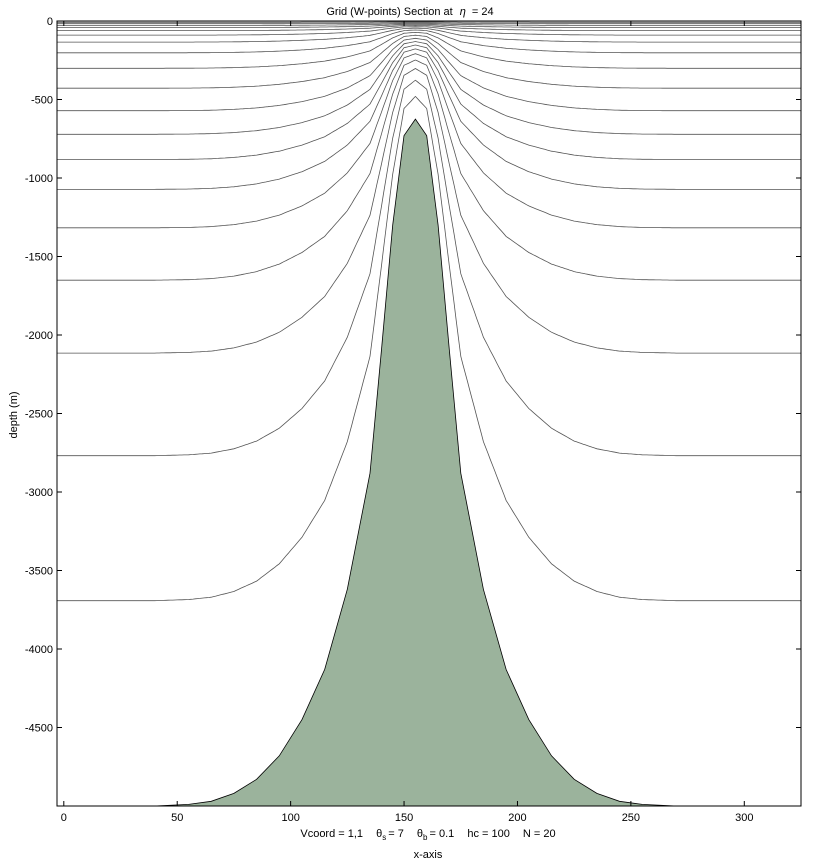 This screenshot has height=864, width=820. Describe the element at coordinates (631, 818) in the screenshot. I see `x-tick-label: 250` at that location.